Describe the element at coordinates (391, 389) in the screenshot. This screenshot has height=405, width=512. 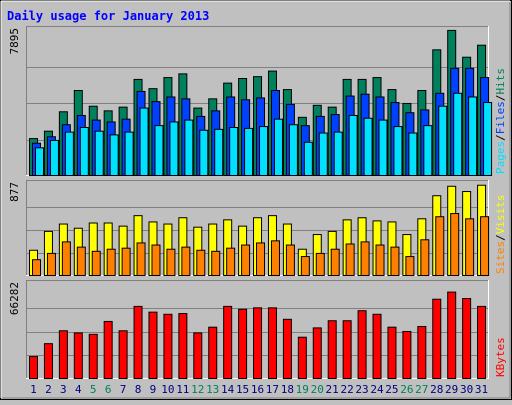
I see `x-tick-label-25: 25` at that location.